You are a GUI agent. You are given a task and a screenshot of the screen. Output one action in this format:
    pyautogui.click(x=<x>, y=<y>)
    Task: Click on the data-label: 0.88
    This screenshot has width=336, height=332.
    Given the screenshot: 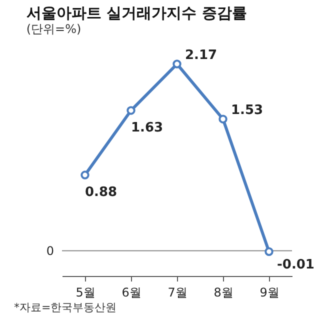 What is the action you would take?
    pyautogui.click(x=101, y=192)
    